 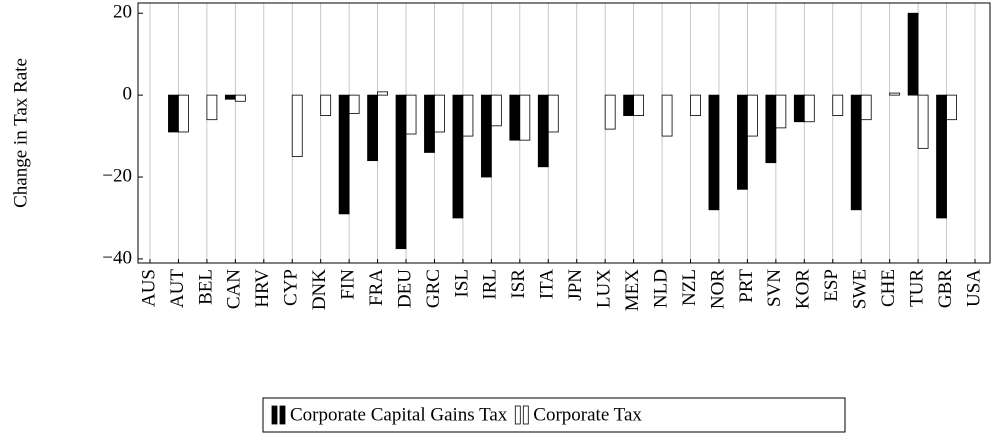 I want to click on x-tick-label: PRT, so click(x=746, y=286).